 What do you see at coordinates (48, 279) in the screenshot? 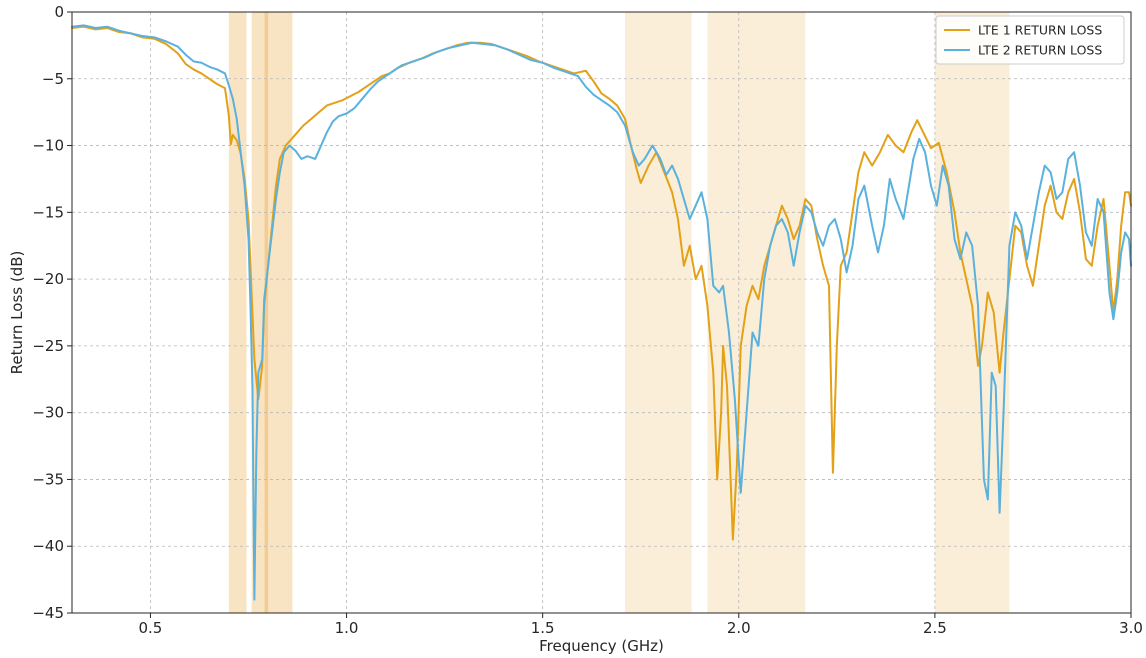
I see `y-tick-label-4: −20` at bounding box center [48, 279].